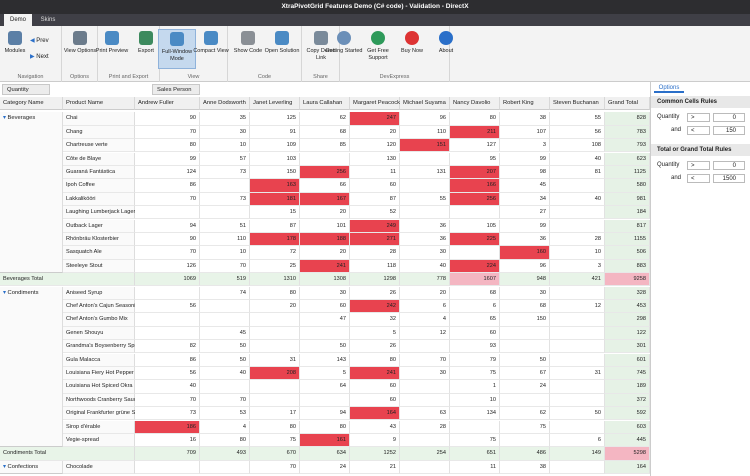 Image resolution: width=750 pixels, height=476 pixels. I want to click on value-spin: 150, so click(729, 130).